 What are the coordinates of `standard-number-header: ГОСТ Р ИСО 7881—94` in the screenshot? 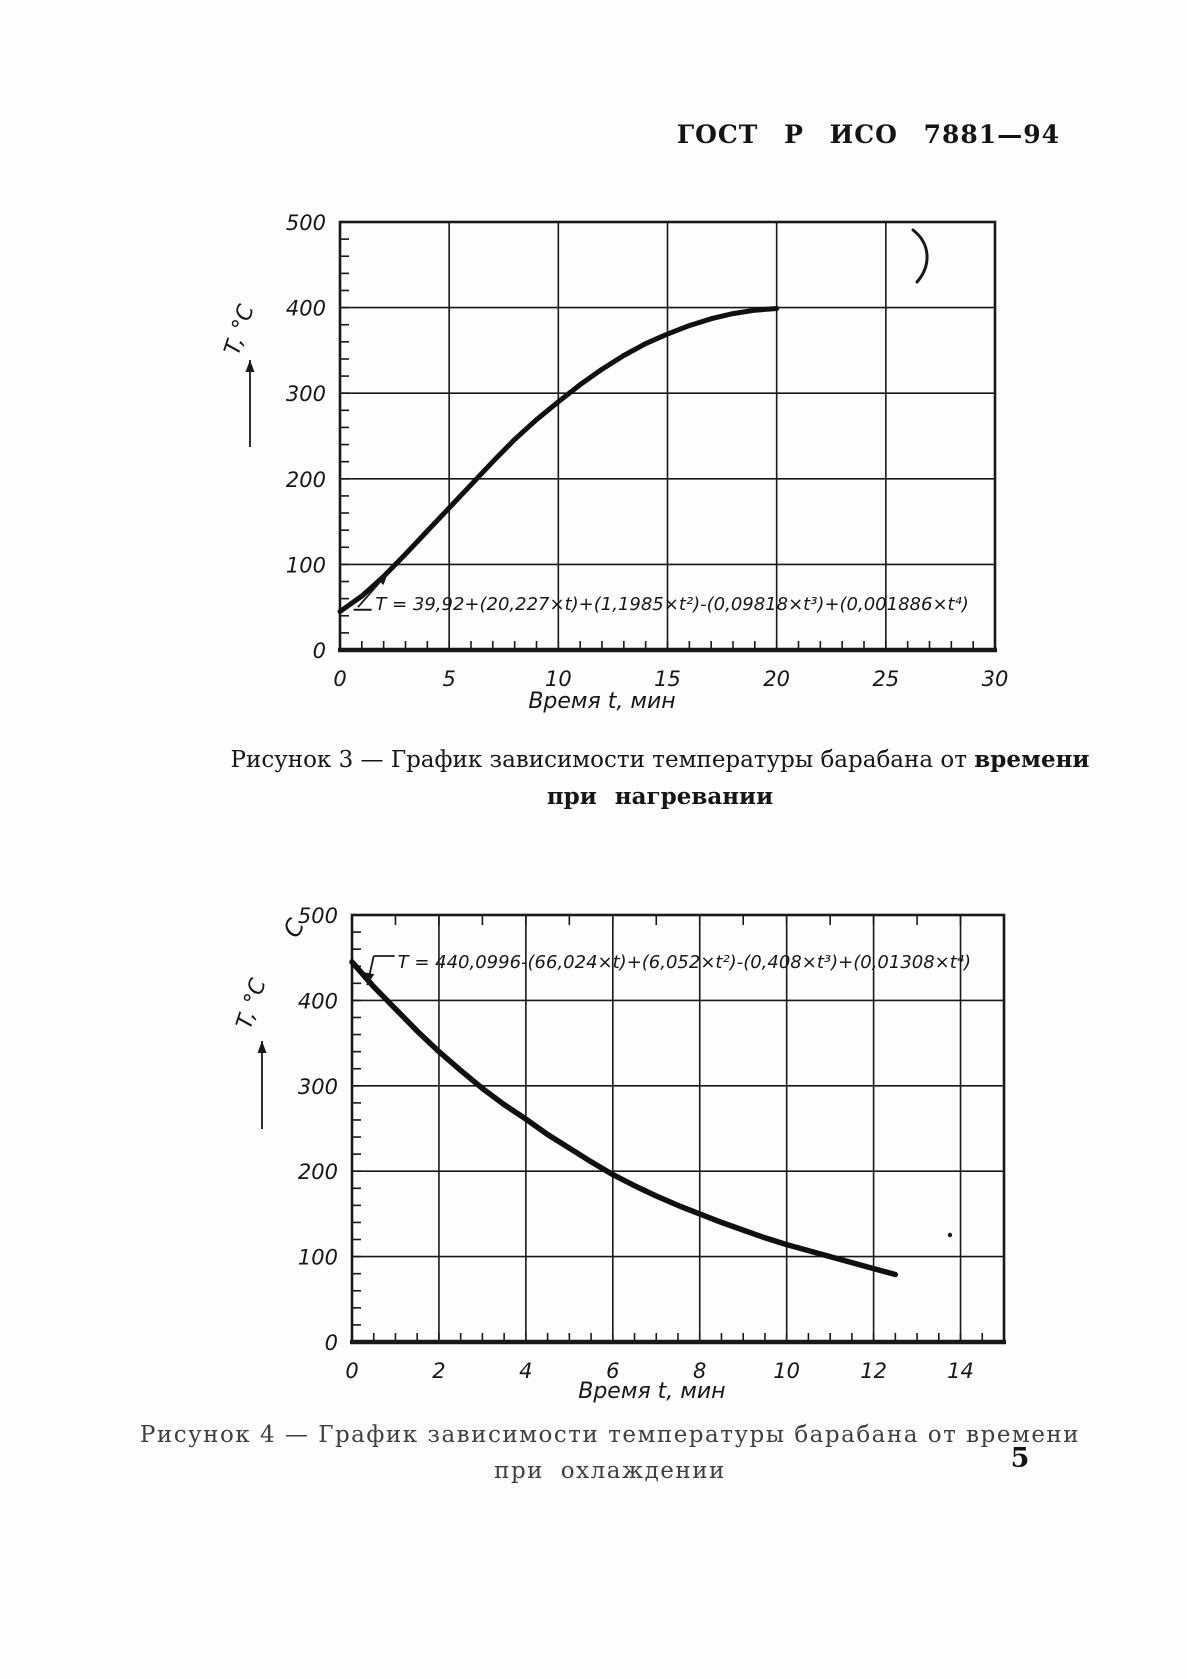 It's located at (868, 134).